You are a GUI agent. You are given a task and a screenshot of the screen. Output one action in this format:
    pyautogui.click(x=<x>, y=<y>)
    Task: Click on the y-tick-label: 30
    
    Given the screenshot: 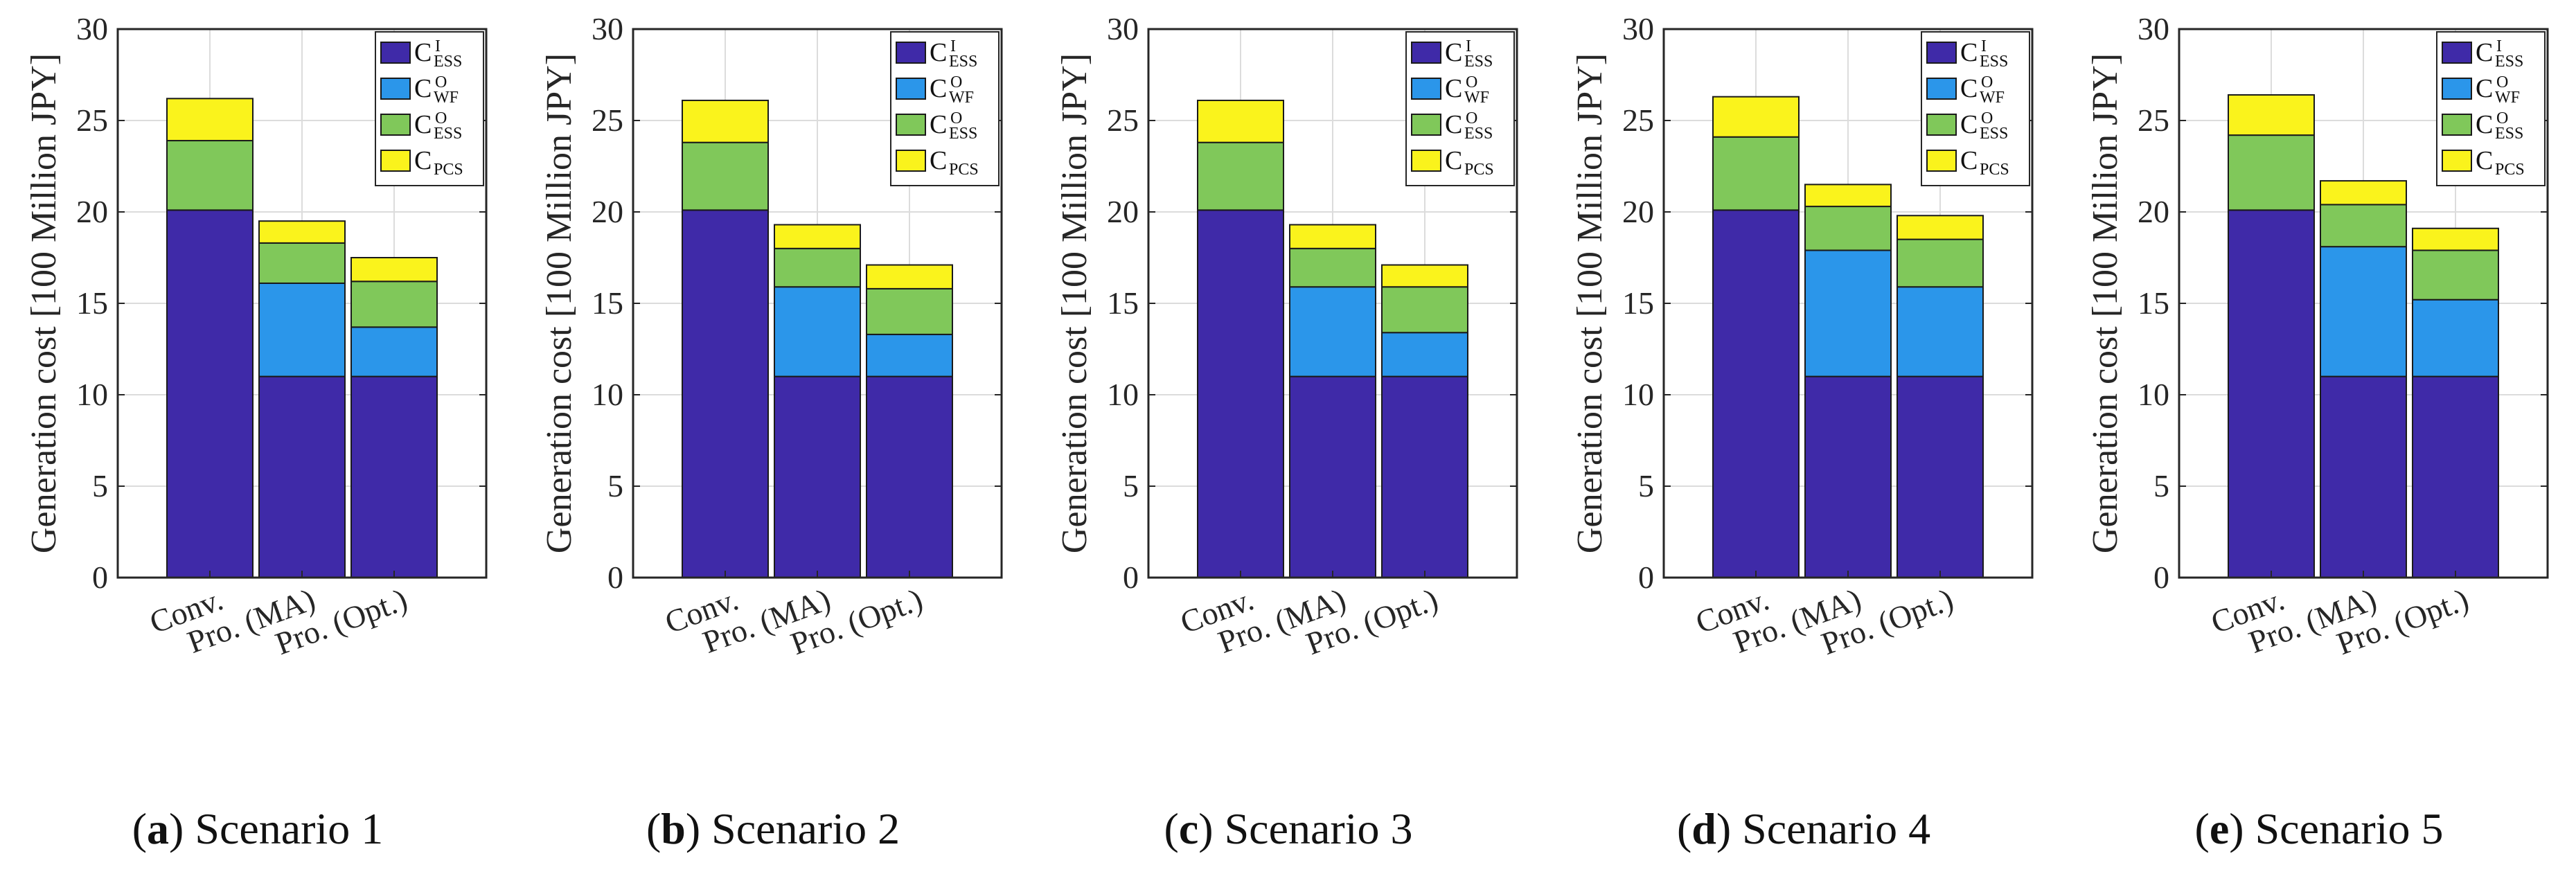 What is the action you would take?
    pyautogui.click(x=607, y=28)
    